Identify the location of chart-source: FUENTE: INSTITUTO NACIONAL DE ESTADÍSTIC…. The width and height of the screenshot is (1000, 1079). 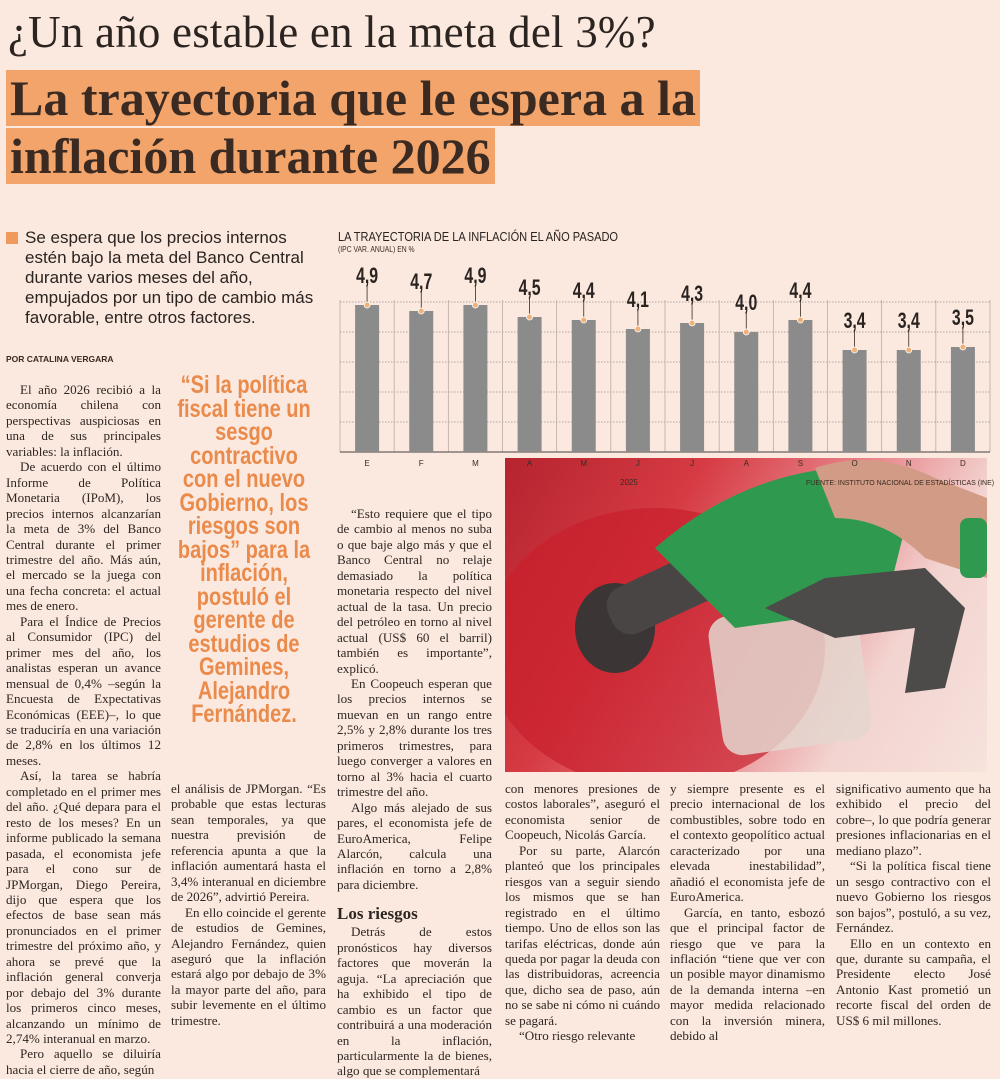
(900, 483).